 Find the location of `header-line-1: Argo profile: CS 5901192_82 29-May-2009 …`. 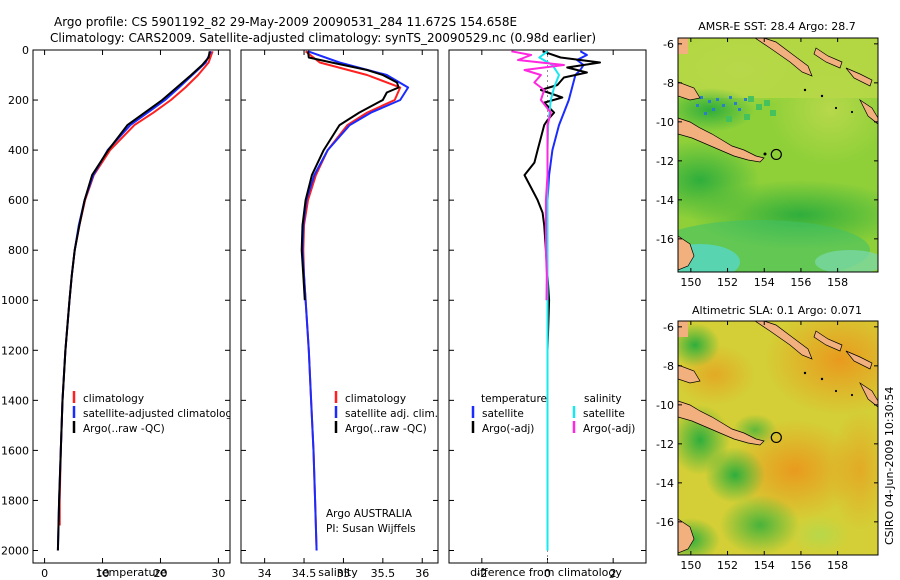

header-line-1: Argo profile: CS 5901192_82 29-May-2009 … is located at coordinates (285, 22).